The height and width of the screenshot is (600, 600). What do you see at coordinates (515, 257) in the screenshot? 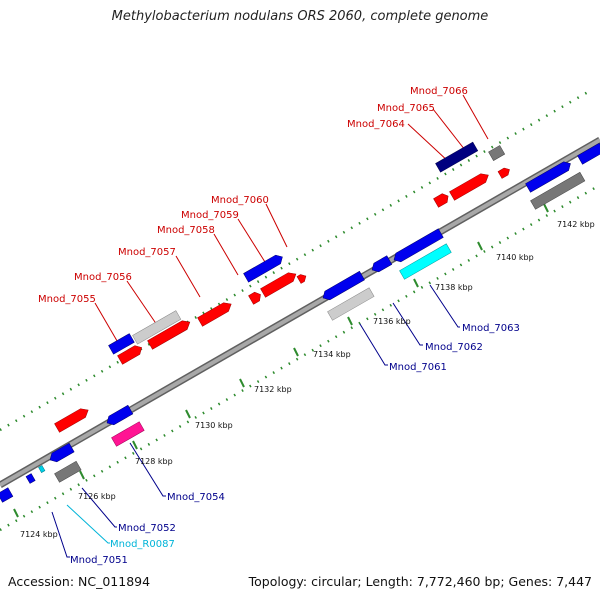
I see `kbp-label: 7140 kbp` at bounding box center [515, 257].